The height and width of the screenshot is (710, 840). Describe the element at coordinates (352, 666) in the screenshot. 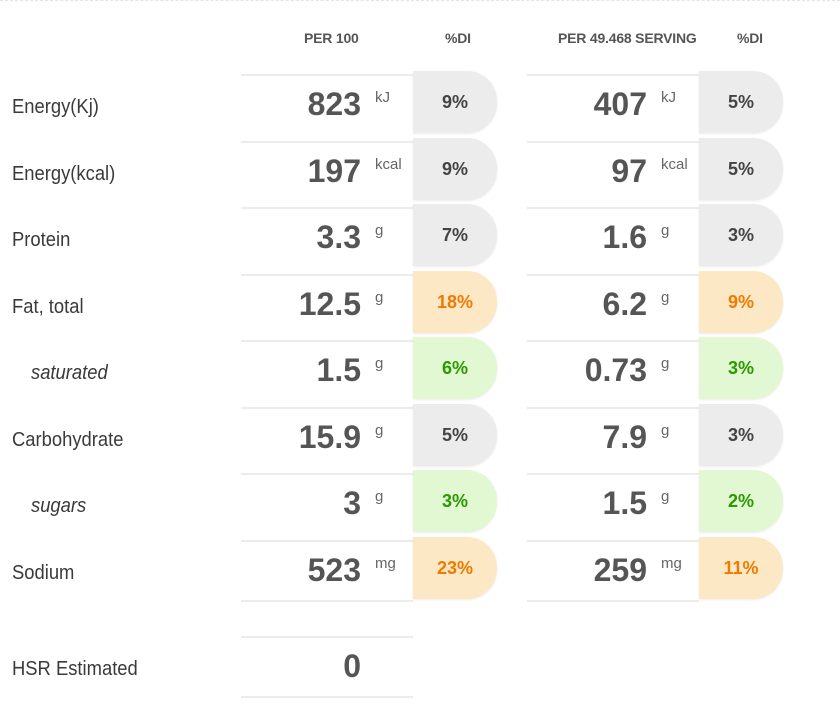

I see `hsr-value: 0` at that location.